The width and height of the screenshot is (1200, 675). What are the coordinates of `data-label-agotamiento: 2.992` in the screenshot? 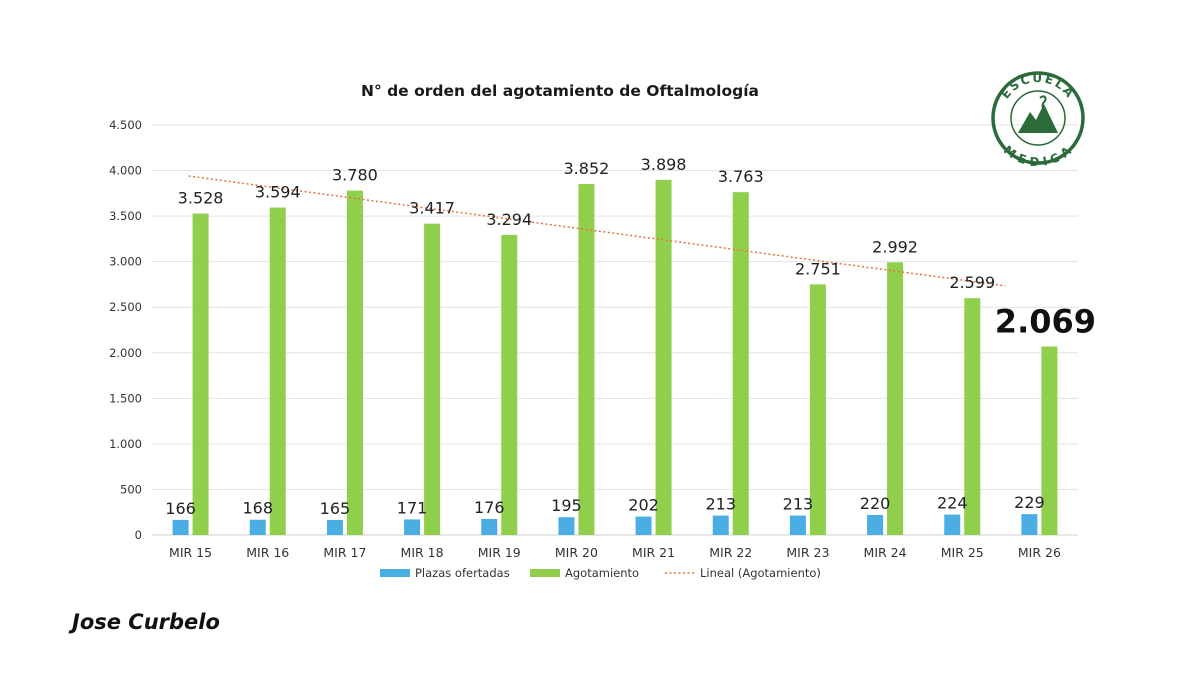 It's located at (895, 246).